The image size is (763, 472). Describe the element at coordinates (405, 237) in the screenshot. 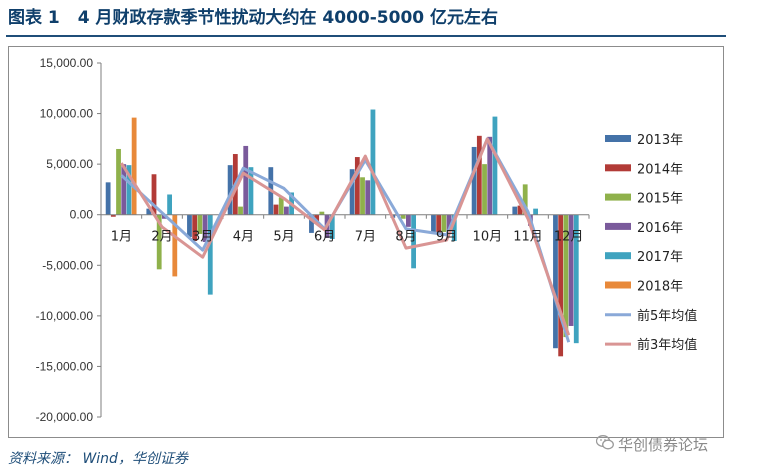

I see `x-tick-label: 8月` at that location.